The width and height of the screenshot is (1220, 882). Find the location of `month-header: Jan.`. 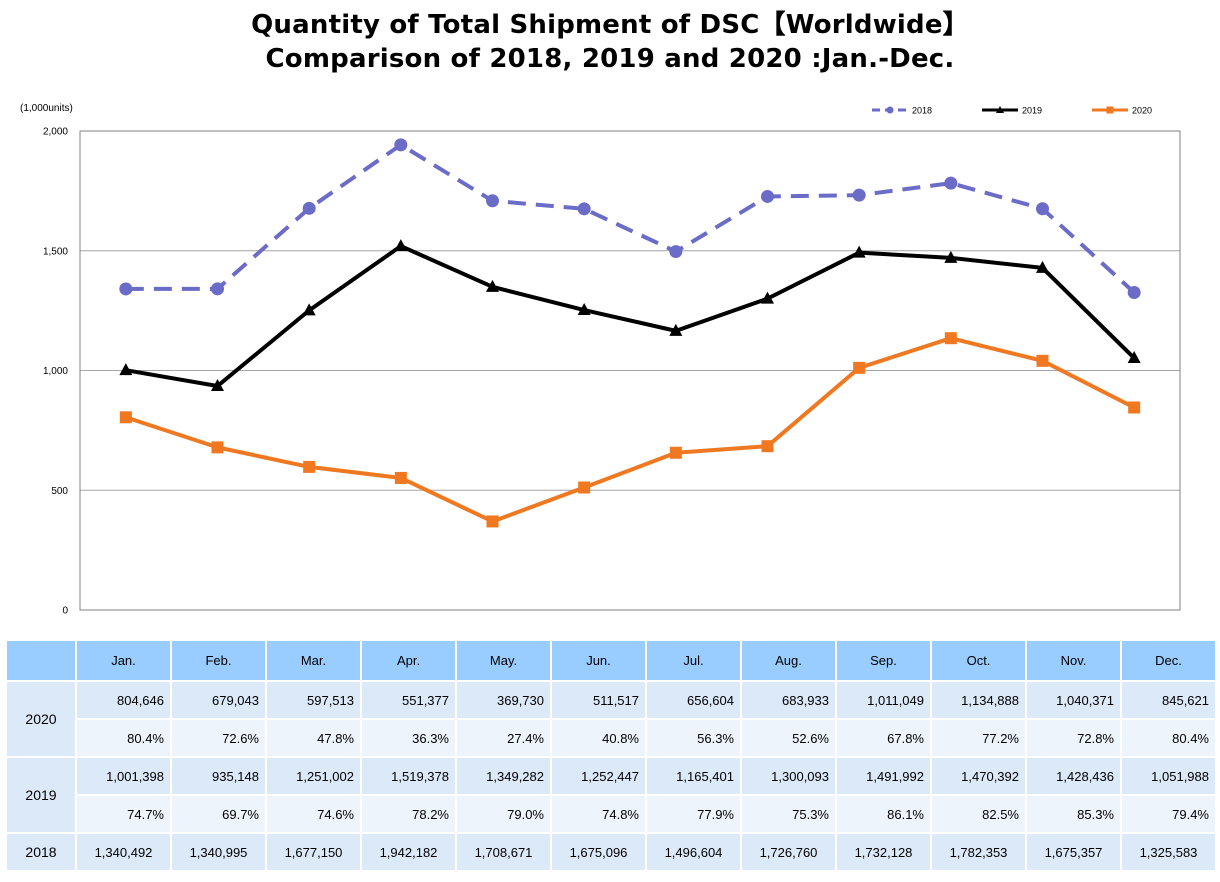

month-header: Jan. is located at coordinates (123, 660).